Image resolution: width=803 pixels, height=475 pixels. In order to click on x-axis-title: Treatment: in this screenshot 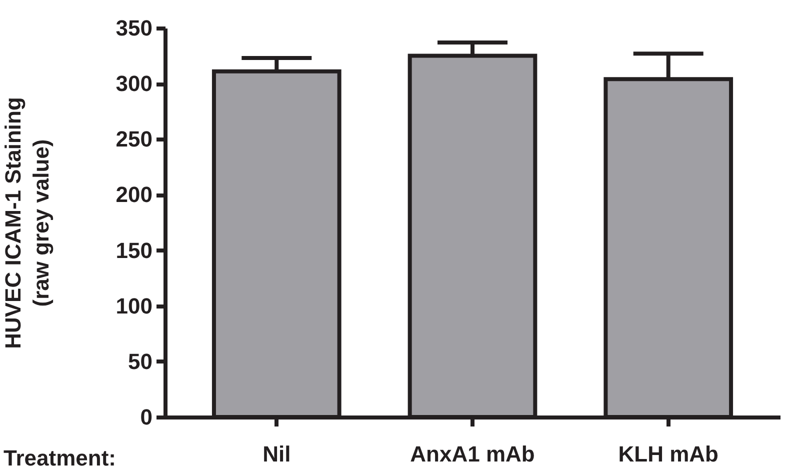, I will do `click(60, 458)`.